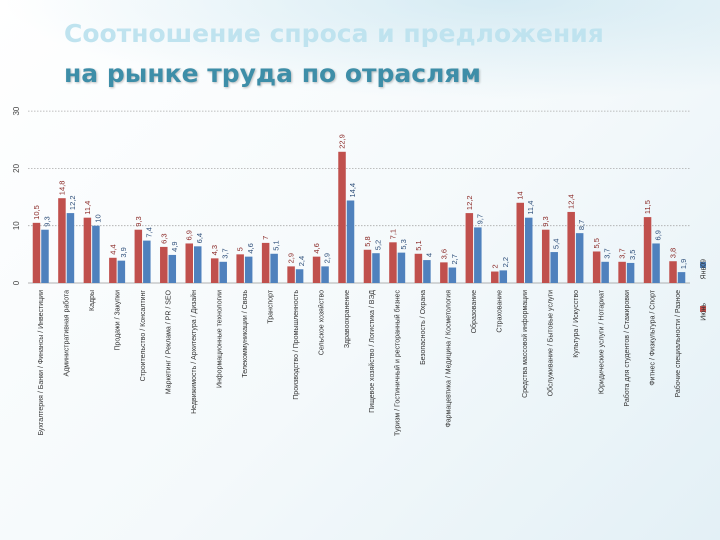 Image resolution: width=720 pixels, height=540 pixels. What do you see at coordinates (301, 261) in the screenshot?
I see `value-label-supply: 2,4` at bounding box center [301, 261].